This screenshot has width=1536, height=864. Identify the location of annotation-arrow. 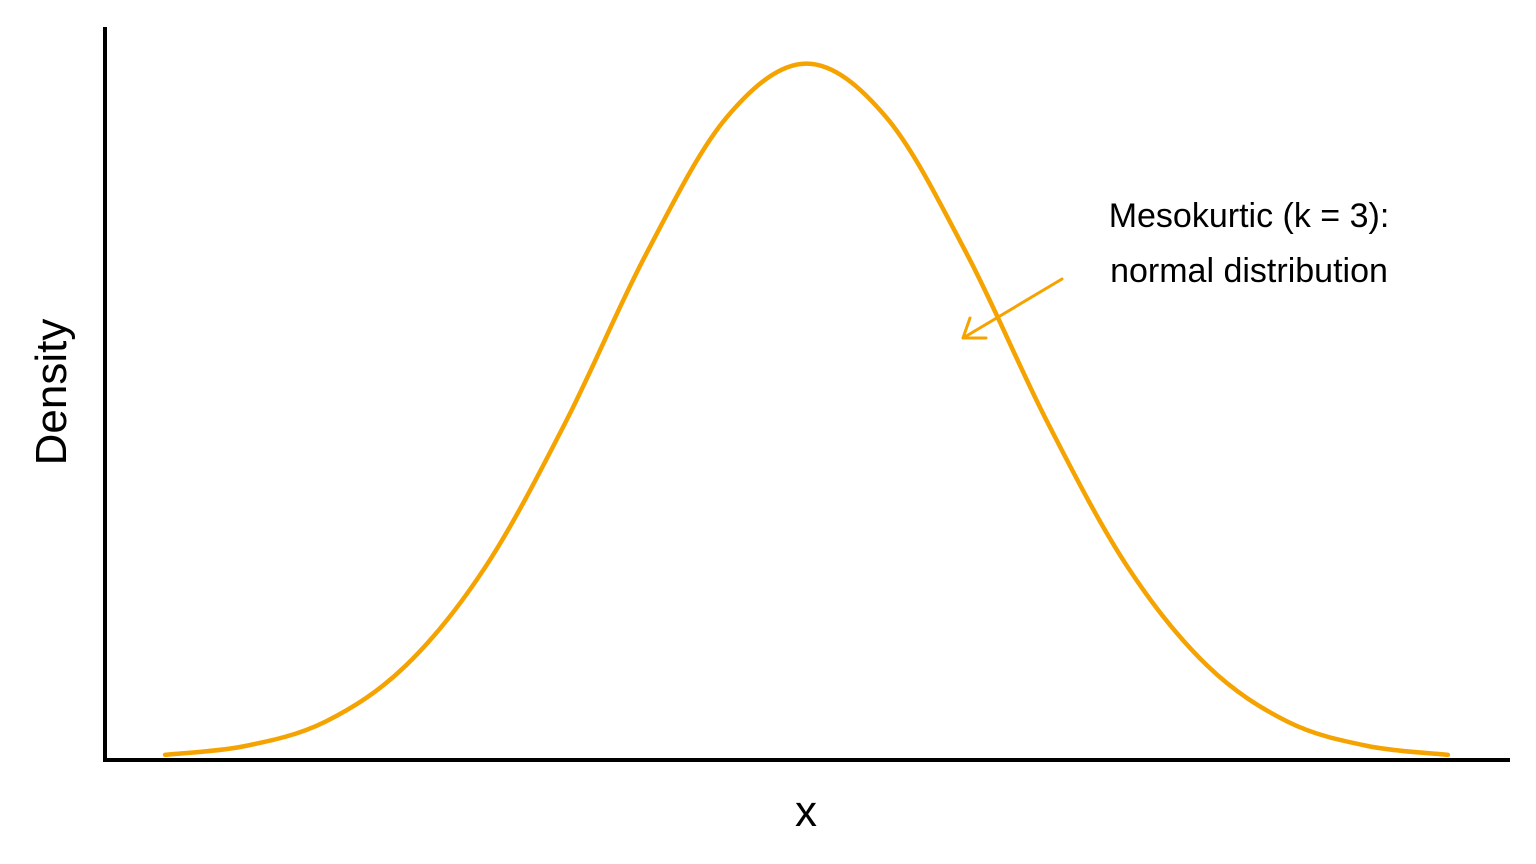
(1012, 308).